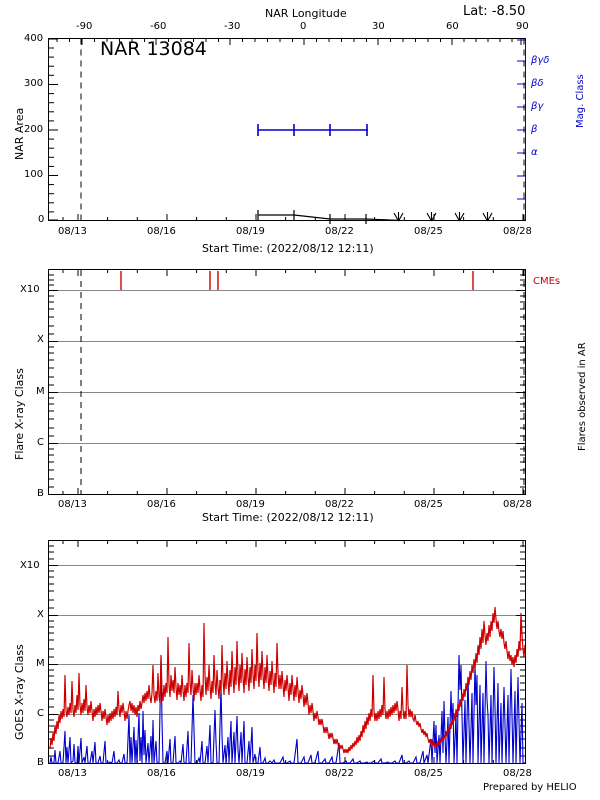 This screenshot has width=600, height=800. I want to click on panel1-top-xtick-0: -90, so click(84, 26).